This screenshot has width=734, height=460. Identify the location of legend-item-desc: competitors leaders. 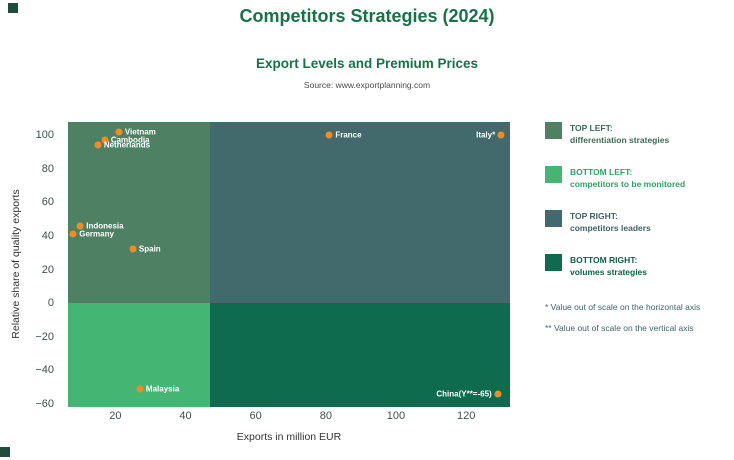
(610, 228).